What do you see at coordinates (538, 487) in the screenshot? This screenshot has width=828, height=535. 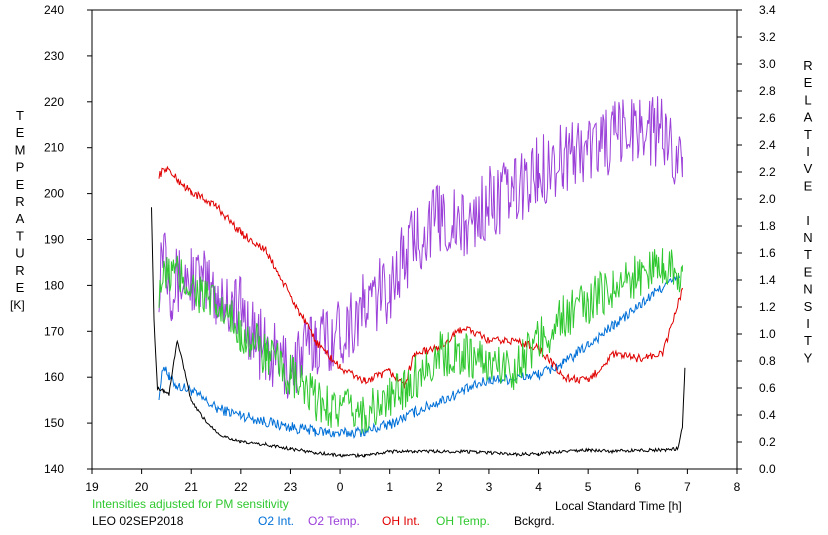 I see `x-tick-label: 4` at bounding box center [538, 487].